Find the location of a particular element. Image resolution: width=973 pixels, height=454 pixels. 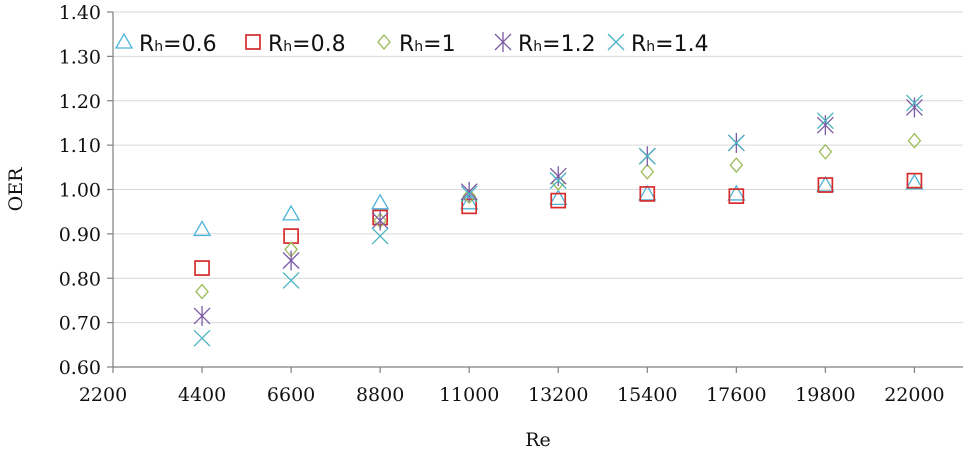

legend-label: Rh=1.2 is located at coordinates (557, 44).